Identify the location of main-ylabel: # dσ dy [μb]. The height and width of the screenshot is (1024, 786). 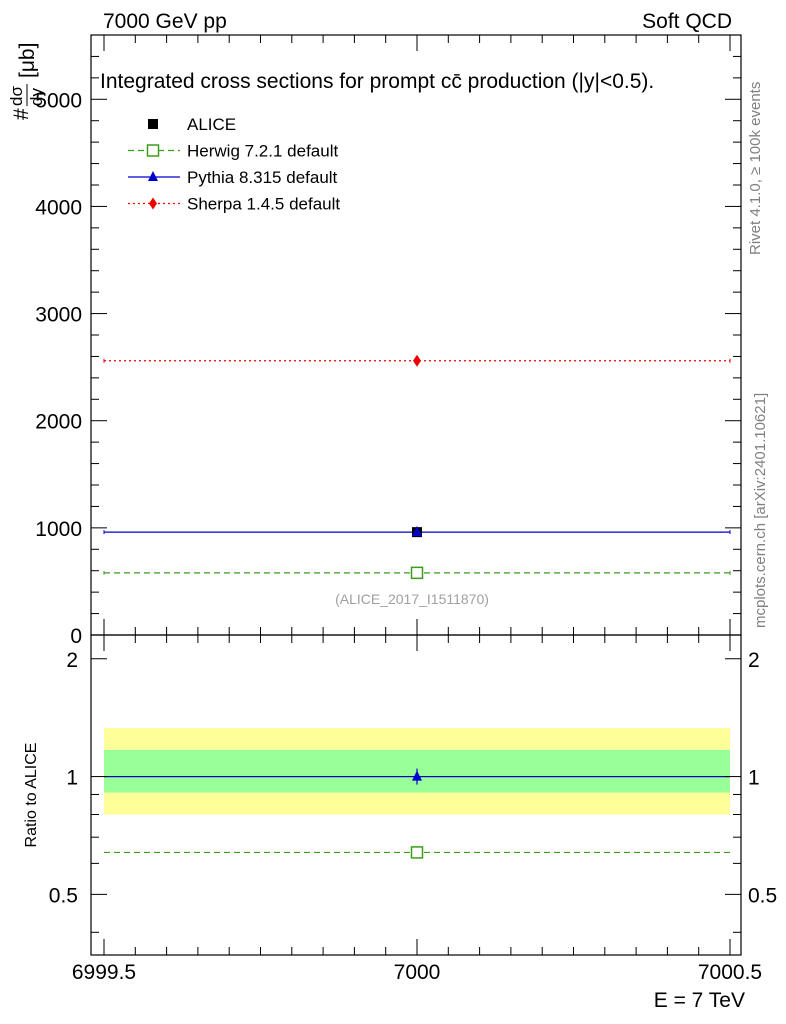
(26, 81).